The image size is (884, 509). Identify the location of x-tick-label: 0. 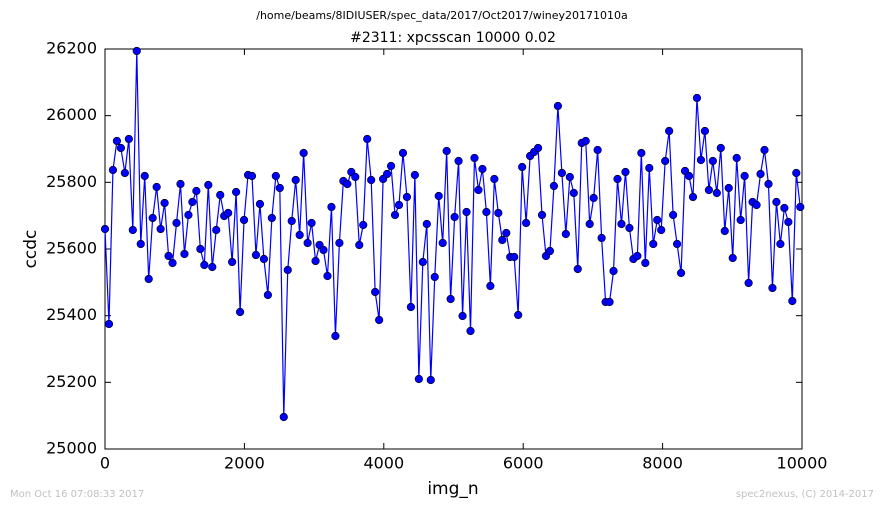
(105, 463).